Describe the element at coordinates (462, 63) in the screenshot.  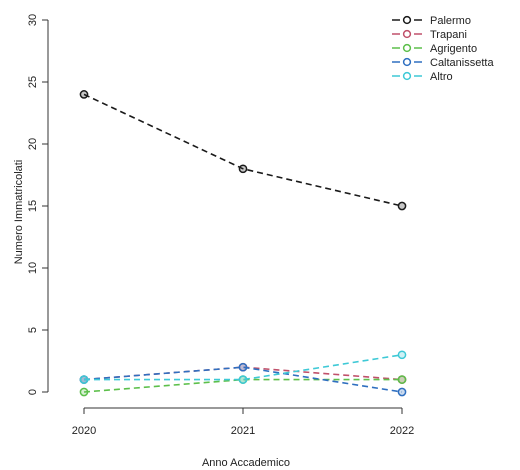
I see `legend-label: Caltanissetta` at that location.